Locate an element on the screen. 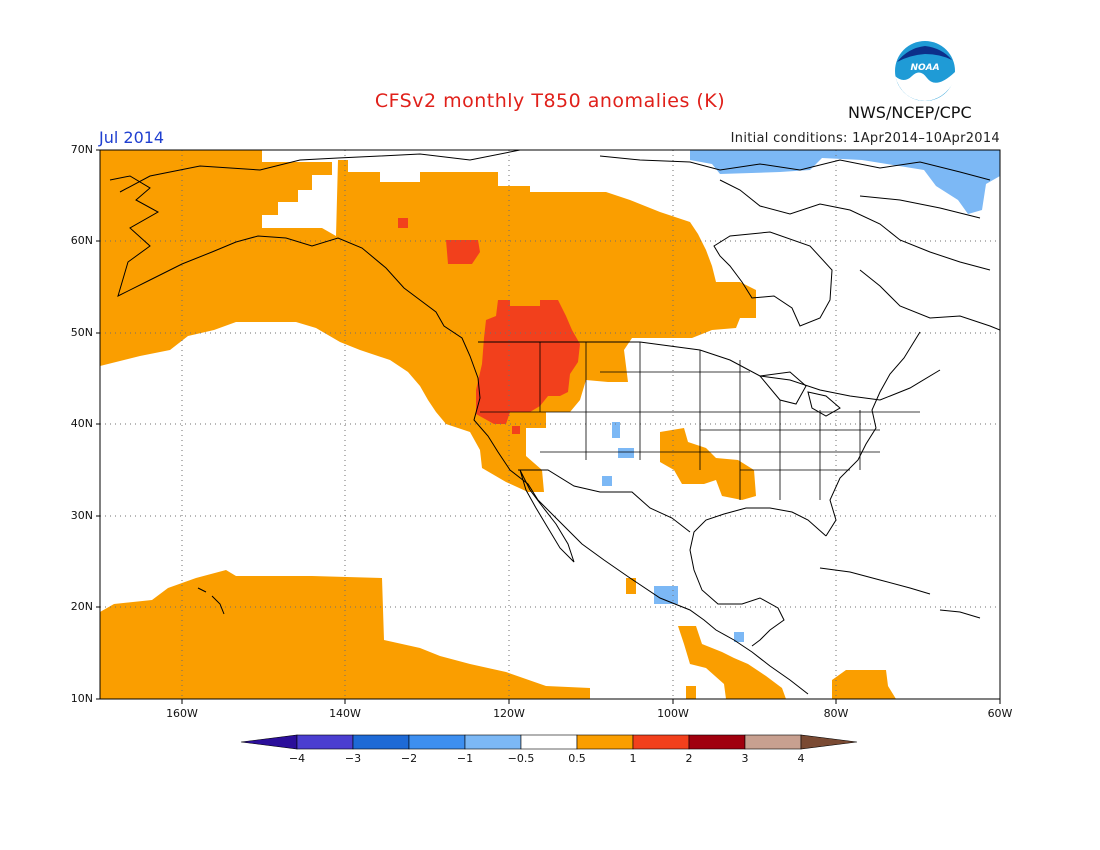 The width and height of the screenshot is (1100, 850). lon-label: 120W is located at coordinates (509, 713).